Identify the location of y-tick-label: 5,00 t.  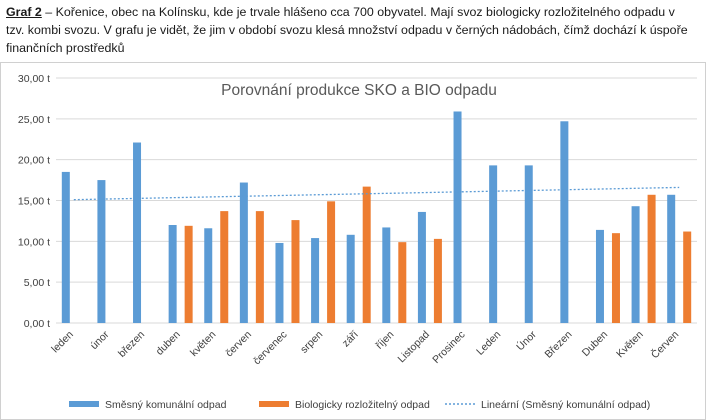
(37, 283).